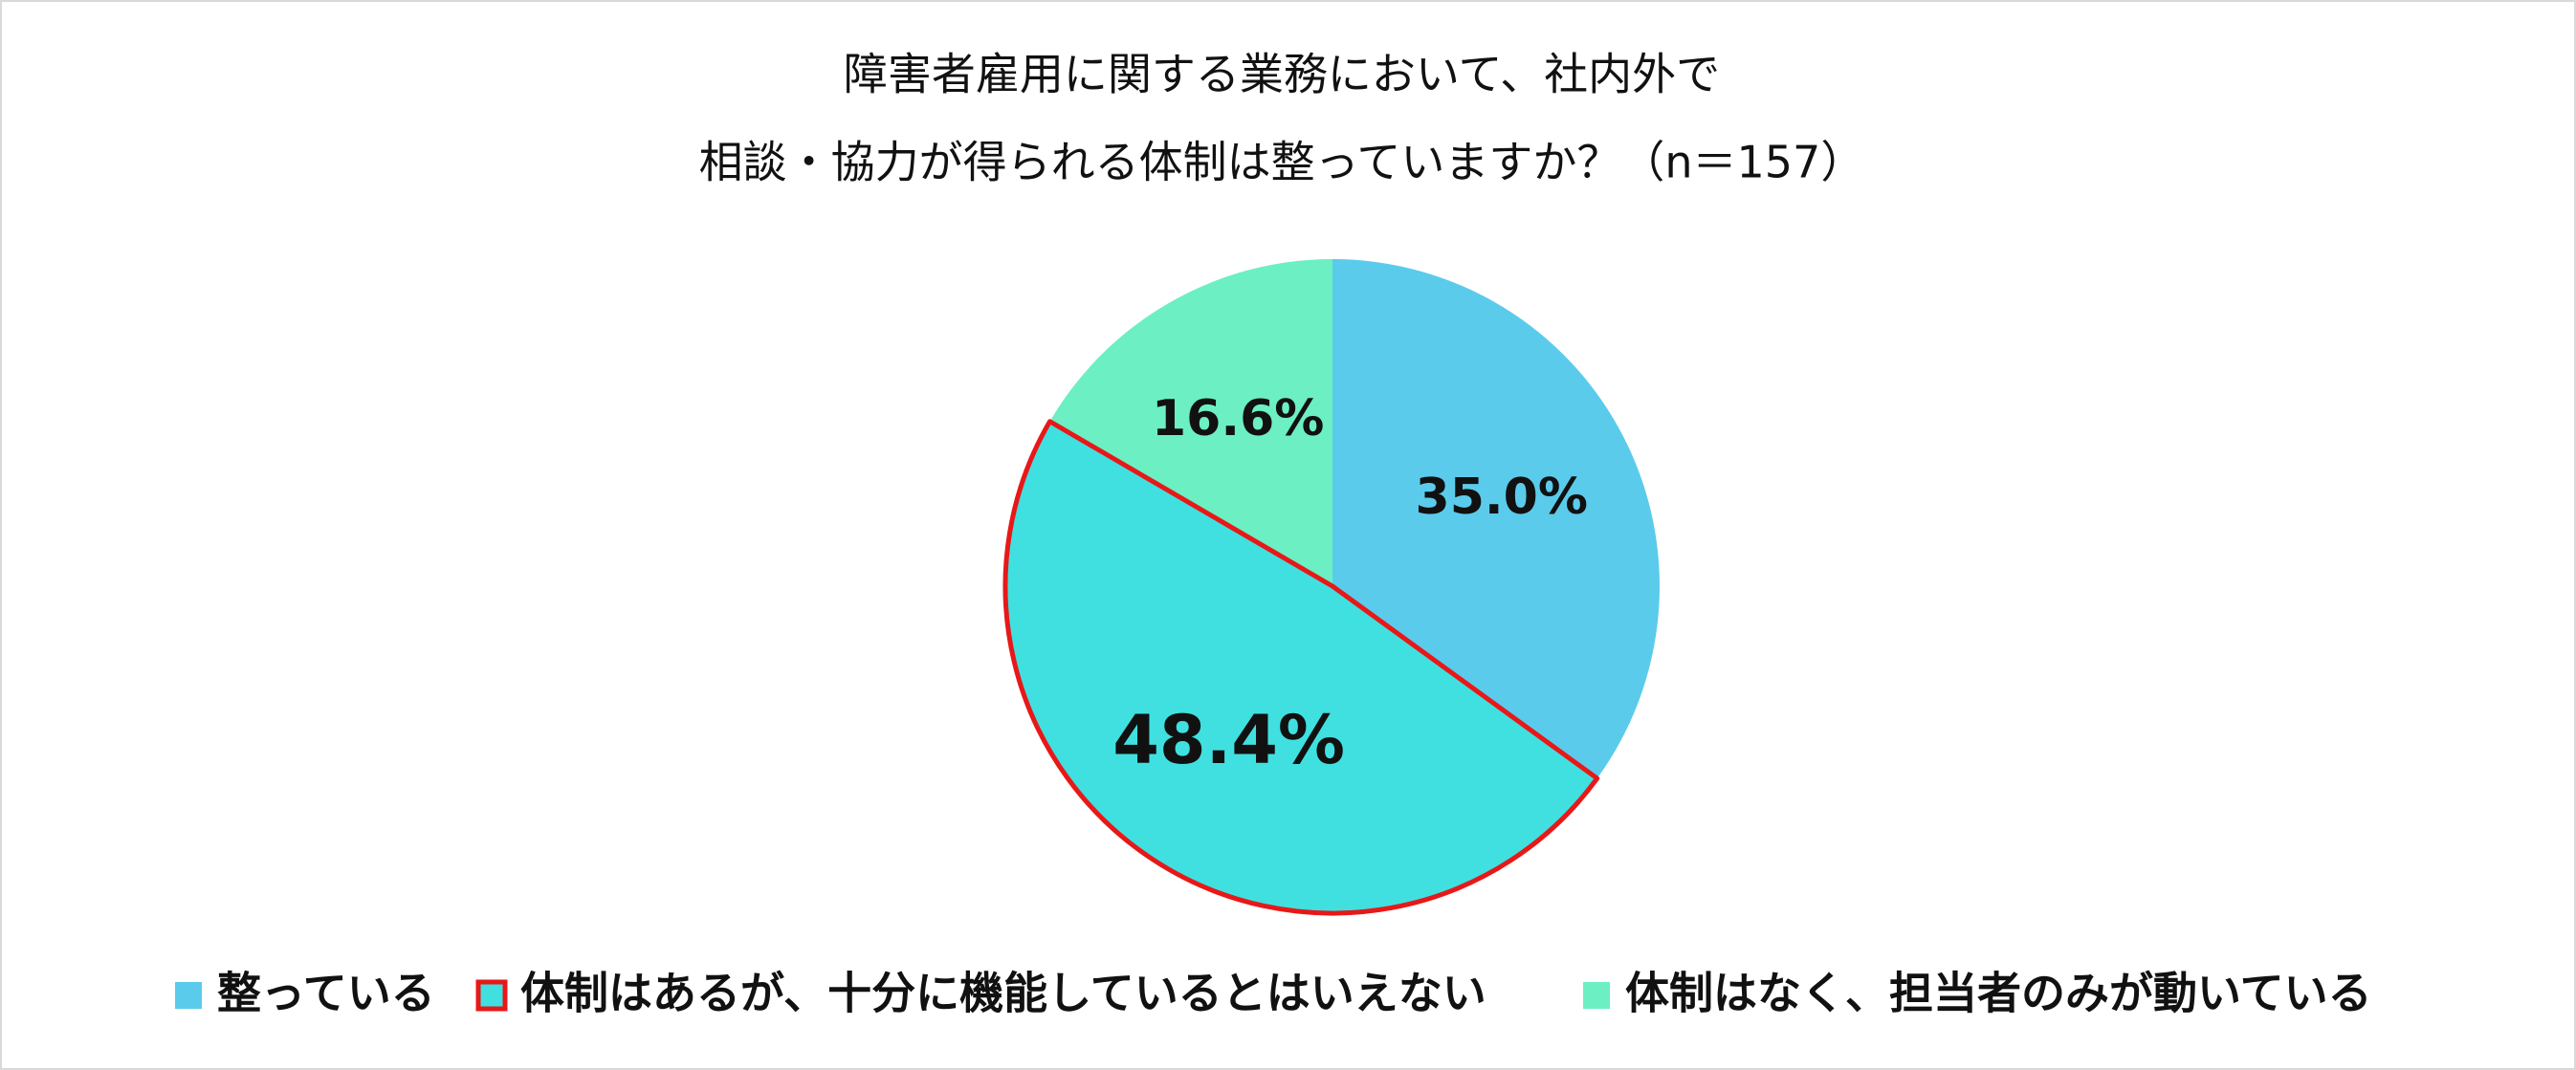 This screenshot has width=2576, height=1070. I want to click on legend-label: 整っている, so click(326, 994).